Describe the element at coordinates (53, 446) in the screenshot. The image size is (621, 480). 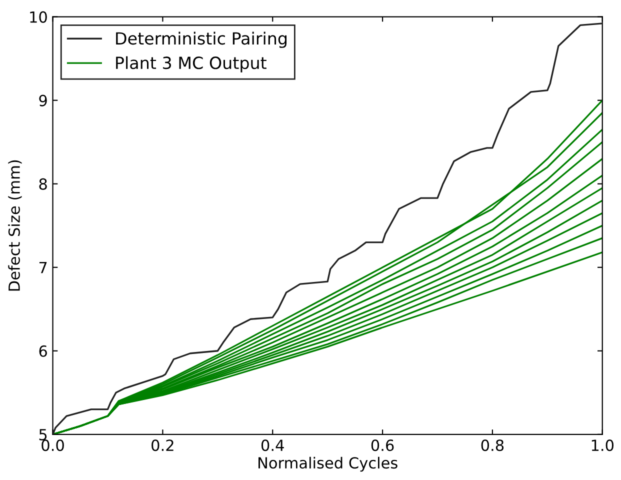
I see `x-tick-label: 0.0` at that location.